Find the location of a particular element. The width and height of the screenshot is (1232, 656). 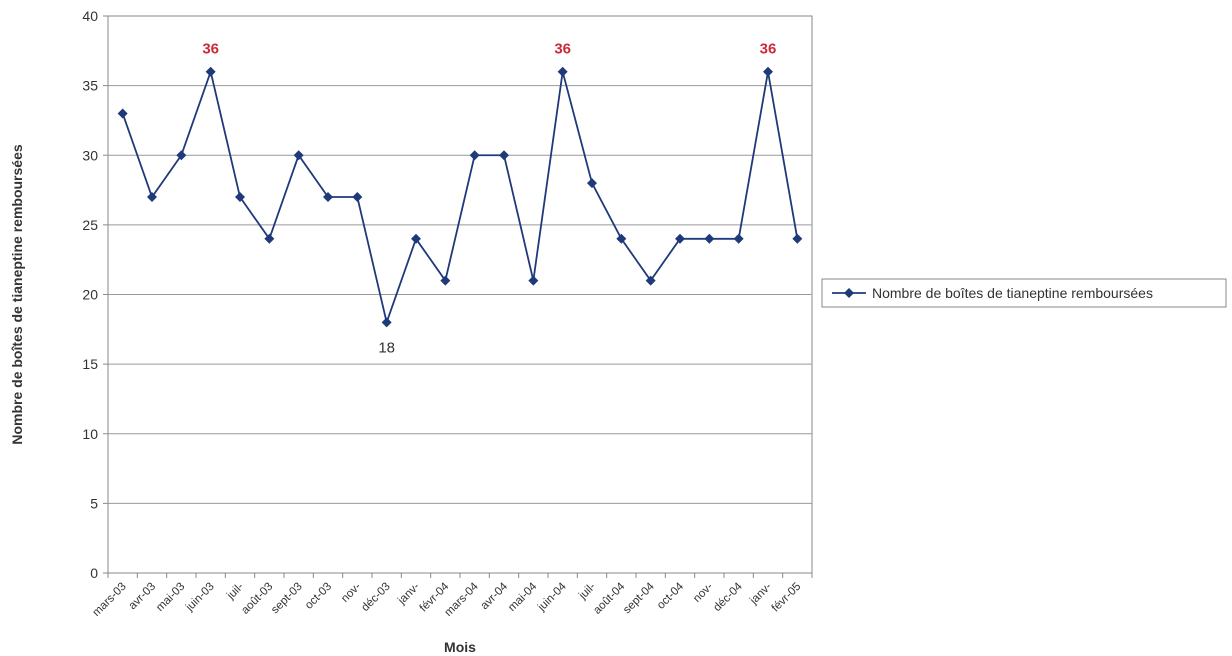

y-tick-label: 15 is located at coordinates (90, 364).